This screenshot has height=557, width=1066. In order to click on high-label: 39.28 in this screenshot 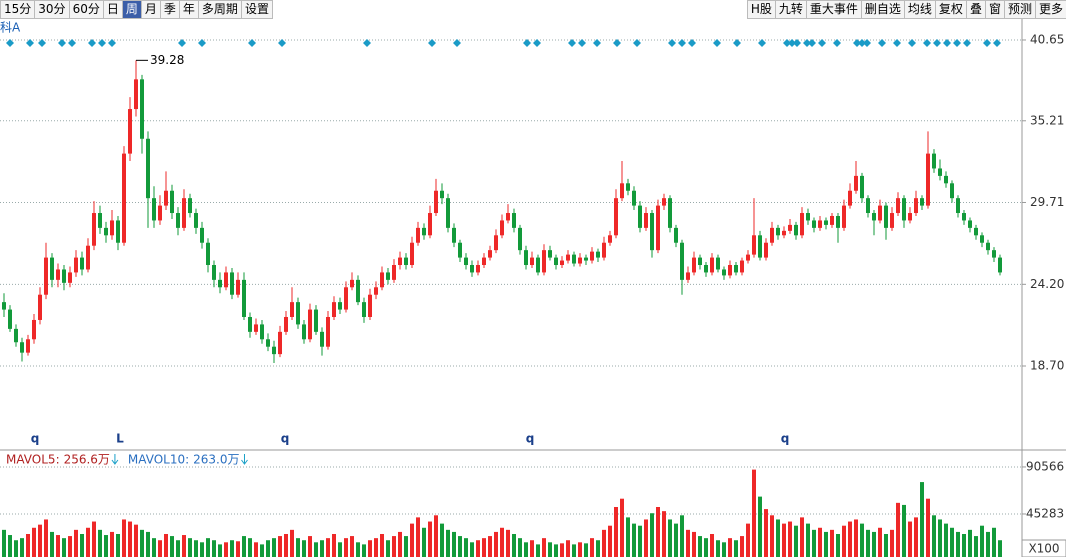, I will do `click(167, 60)`.